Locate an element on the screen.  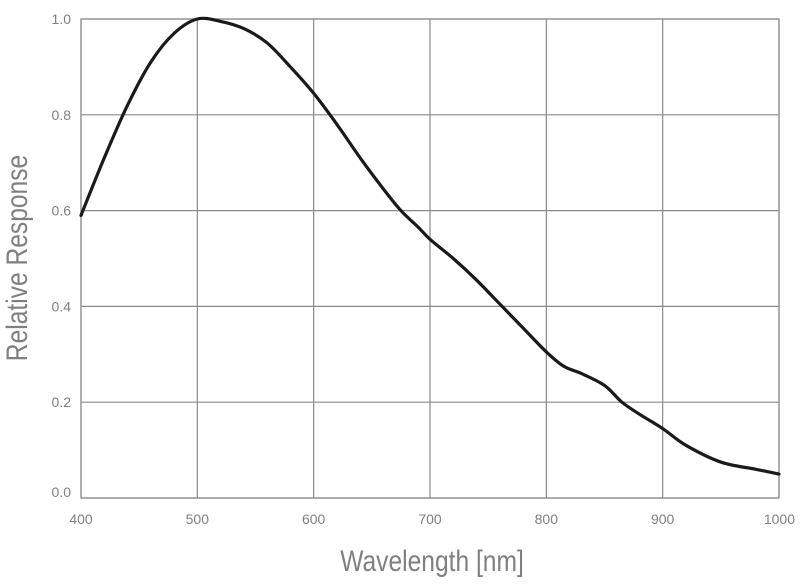
y-tick-label-0.8: 0.8 is located at coordinates (62, 115).